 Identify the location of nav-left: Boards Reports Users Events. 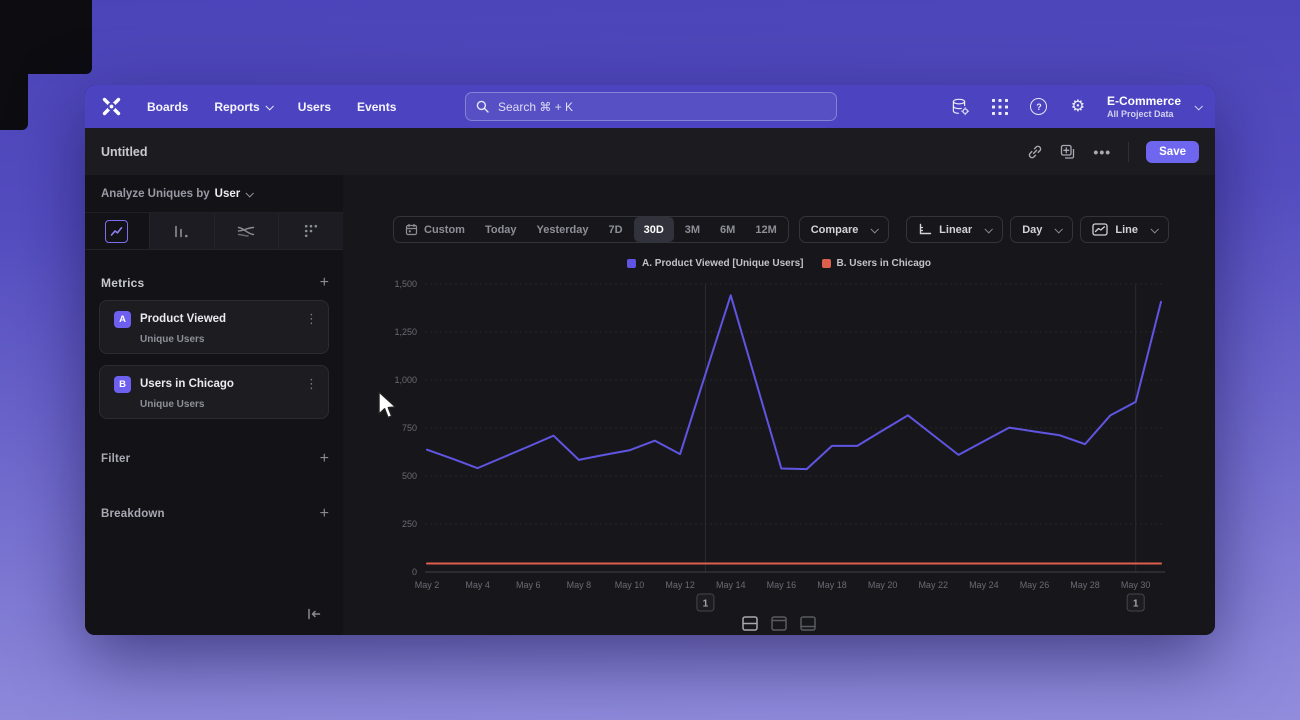
(240, 106).